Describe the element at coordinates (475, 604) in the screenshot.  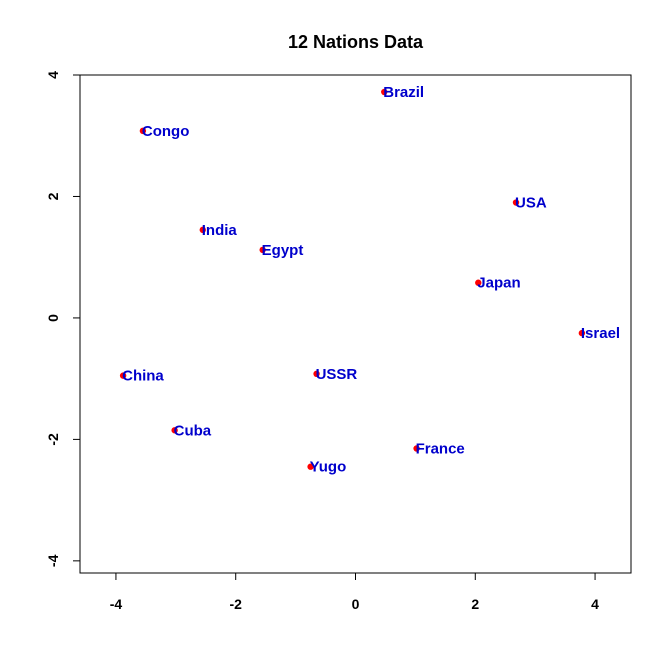
I see `x-tick-label: 2` at that location.